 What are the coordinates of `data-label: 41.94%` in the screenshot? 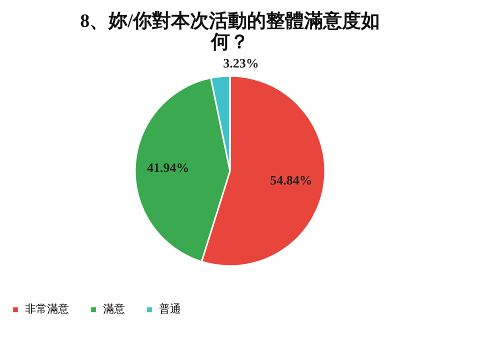 It's located at (168, 167).